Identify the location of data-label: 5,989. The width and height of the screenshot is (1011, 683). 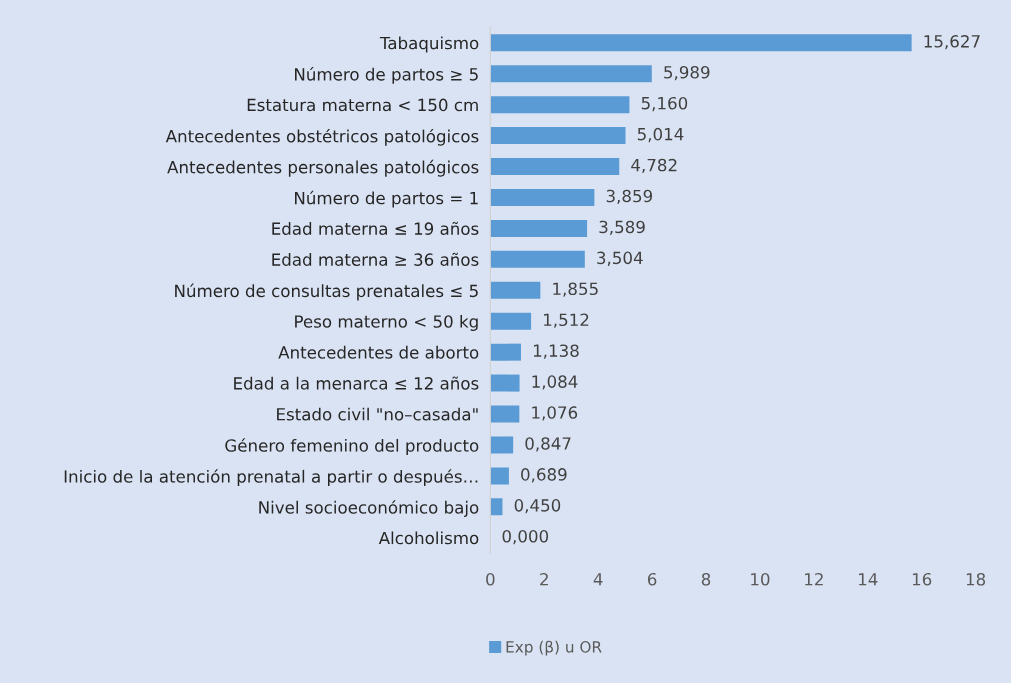
(687, 73).